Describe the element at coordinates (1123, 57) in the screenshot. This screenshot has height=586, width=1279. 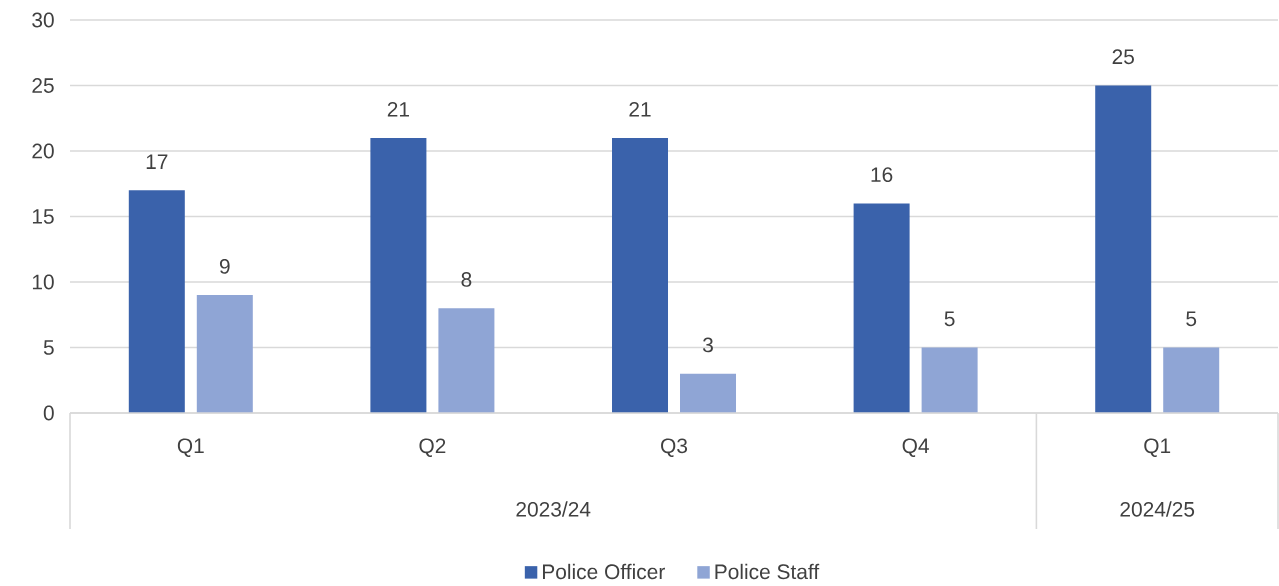
I see `data-label: 25` at that location.